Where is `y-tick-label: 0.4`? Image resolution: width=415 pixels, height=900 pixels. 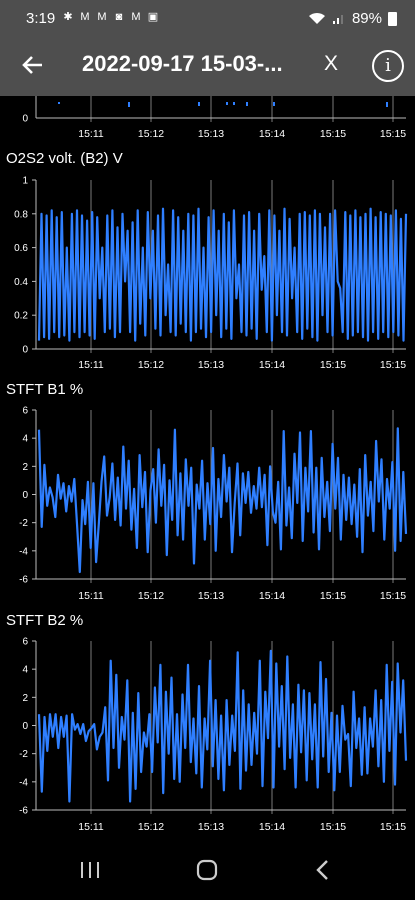
y-tick-label: 0.4 is located at coordinates (21, 282).